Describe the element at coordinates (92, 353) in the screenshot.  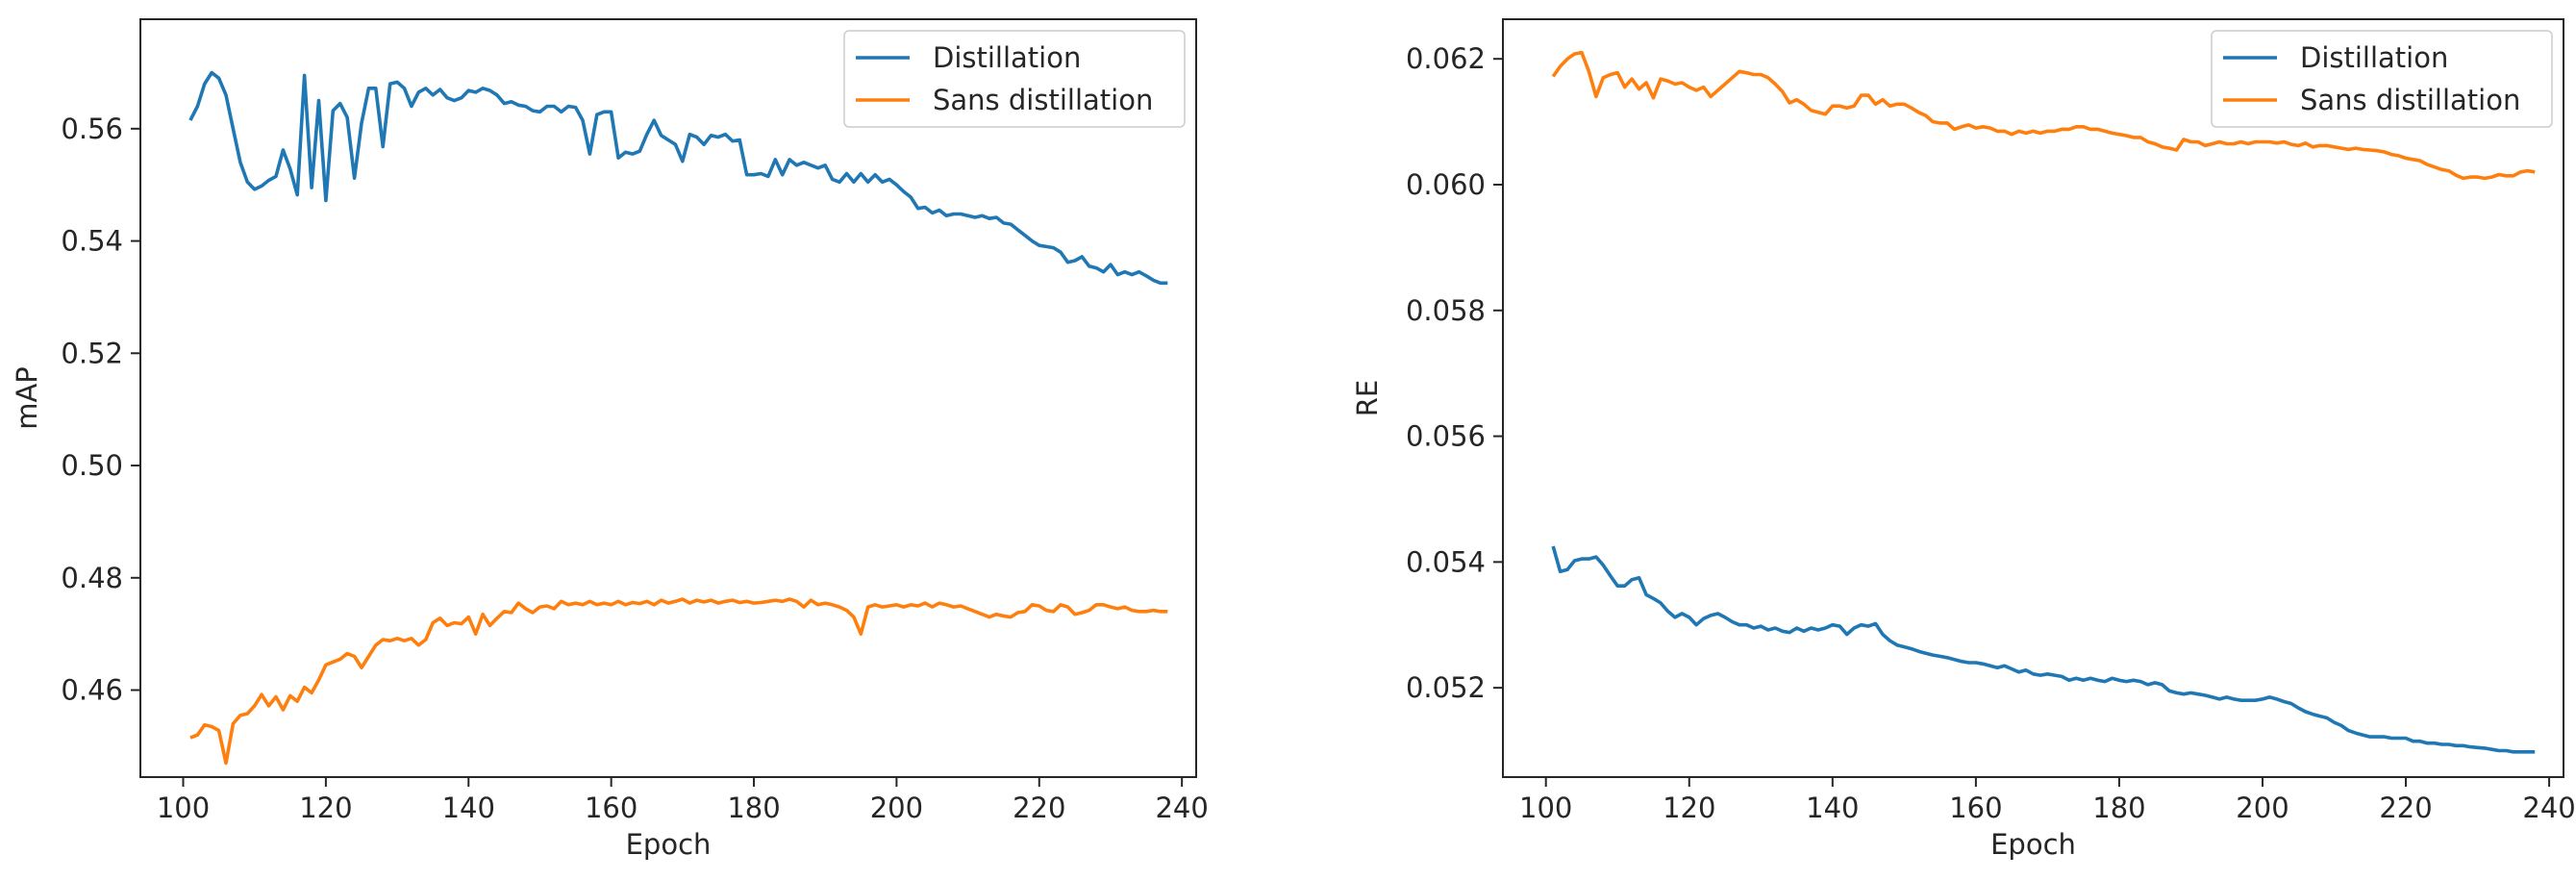
I see `y-tick-label: 0.52` at that location.